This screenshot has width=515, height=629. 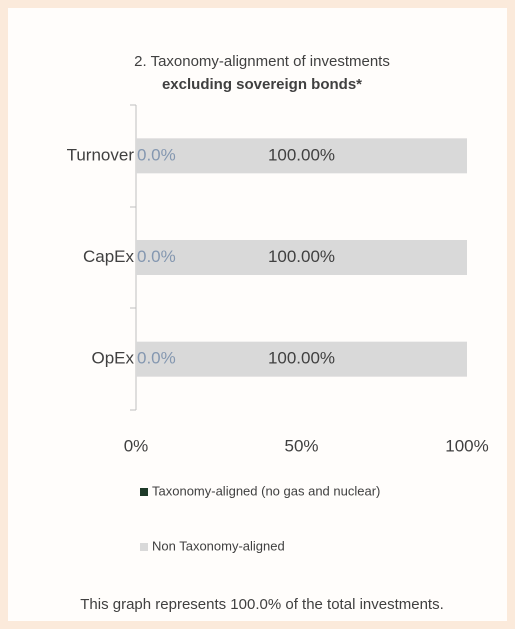 I want to click on y-tick-label: CapEx, so click(x=109, y=256).